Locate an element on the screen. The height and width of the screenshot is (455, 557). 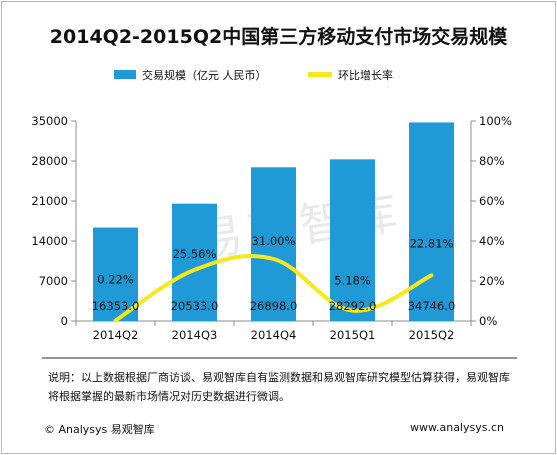
y-left-tick-label: 0 is located at coordinates (64, 321).